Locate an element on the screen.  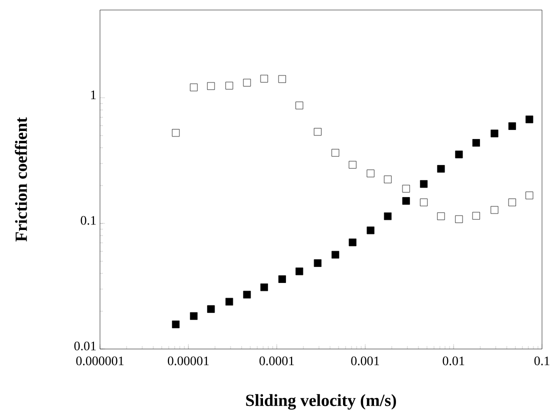
y-axis-title: Friction coeffient is located at coordinates (20, 179).